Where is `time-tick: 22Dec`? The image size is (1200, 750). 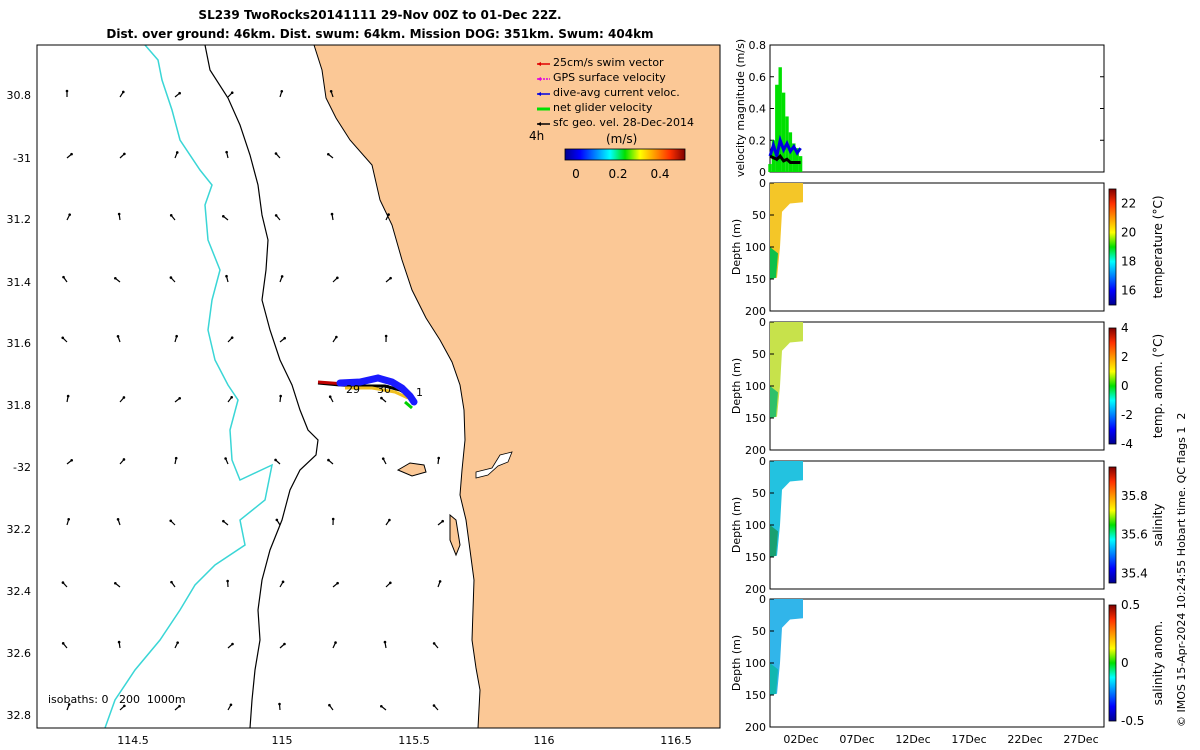 time-tick: 22Dec is located at coordinates (1024, 739).